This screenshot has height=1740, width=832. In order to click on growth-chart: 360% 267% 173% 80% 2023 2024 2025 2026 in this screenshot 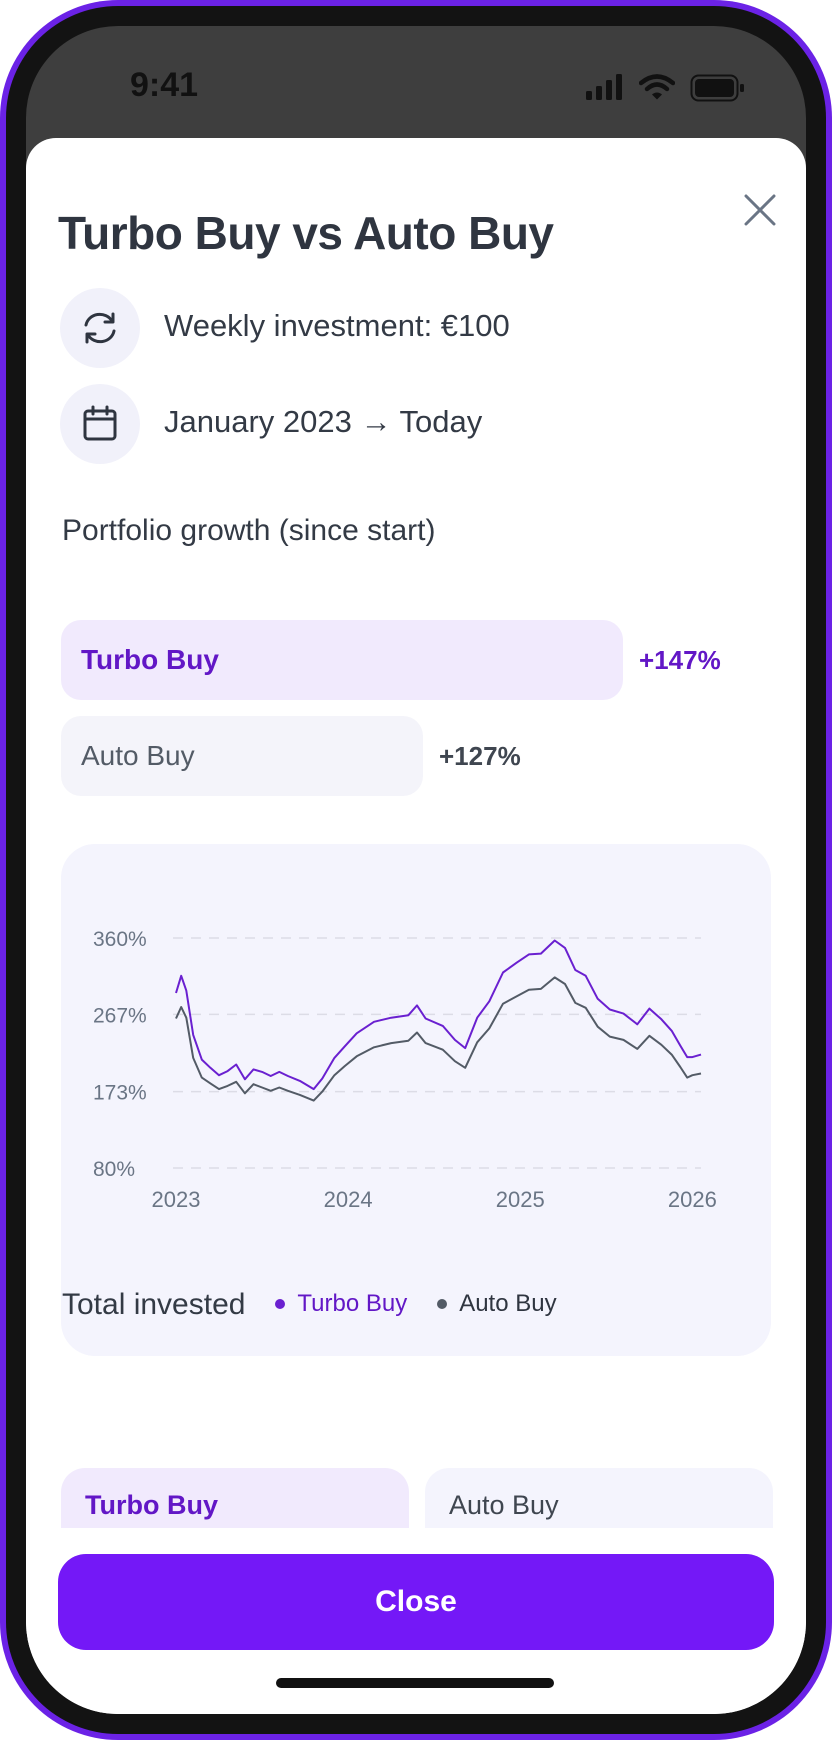, I will do `click(405, 1070)`.